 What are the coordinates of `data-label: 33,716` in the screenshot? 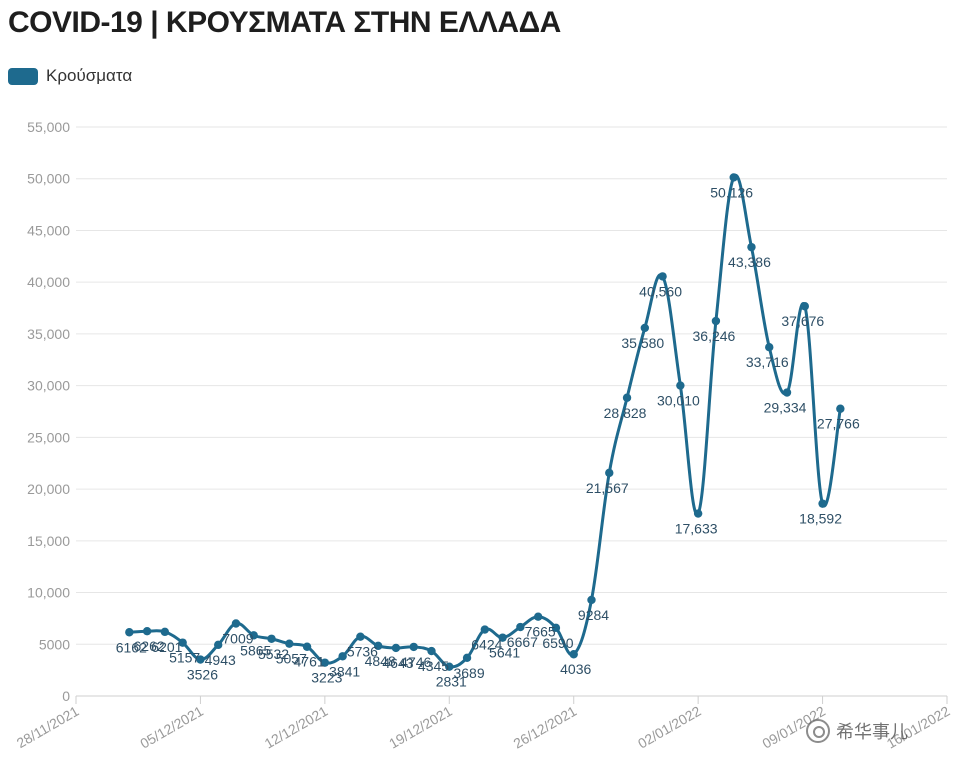 It's located at (767, 362).